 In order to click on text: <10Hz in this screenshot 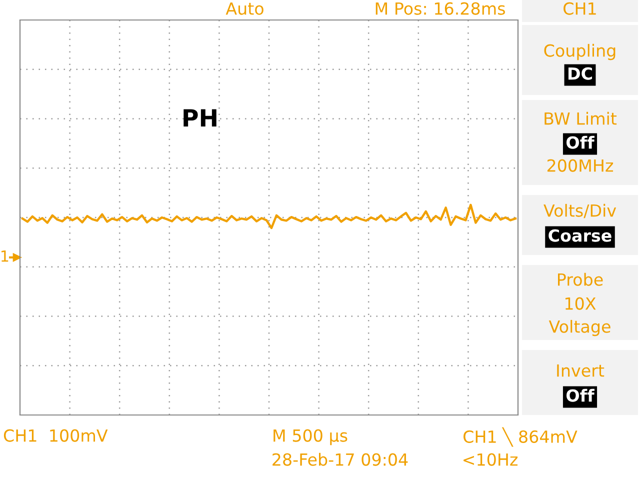, I will do `click(491, 459)`.